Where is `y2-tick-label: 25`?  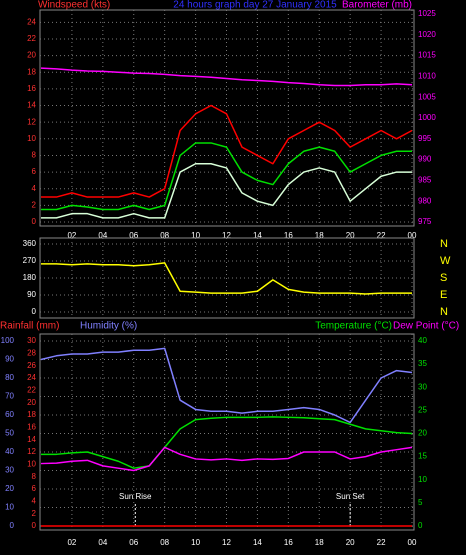 y2-tick-label: 25 is located at coordinates (422, 409).